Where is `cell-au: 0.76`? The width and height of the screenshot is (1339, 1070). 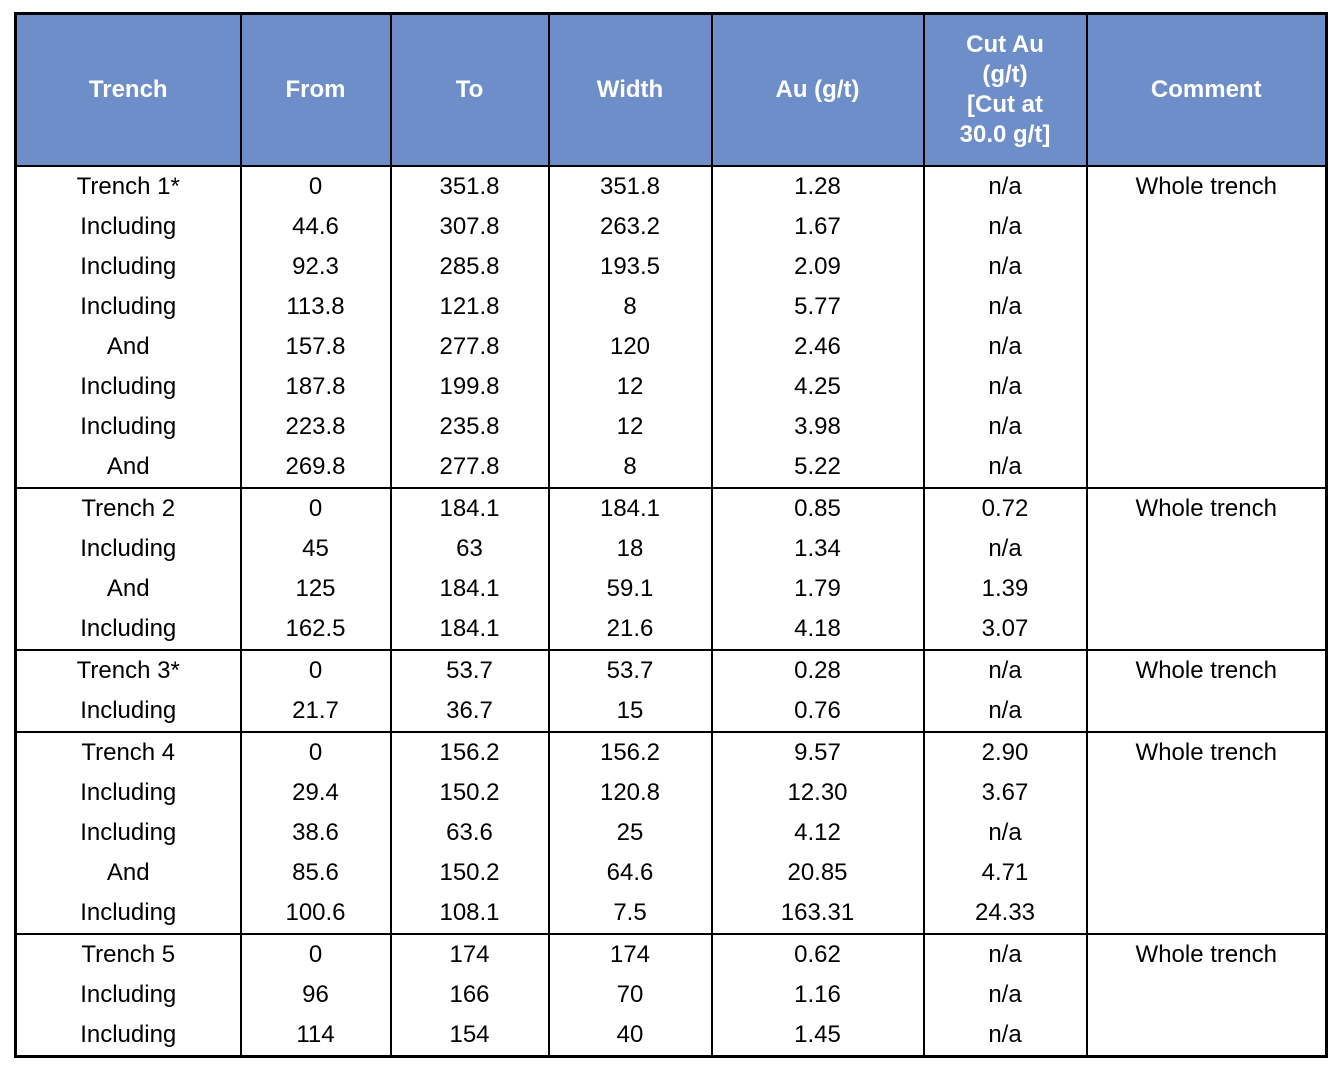
cell-au: 0.76 is located at coordinates (817, 711).